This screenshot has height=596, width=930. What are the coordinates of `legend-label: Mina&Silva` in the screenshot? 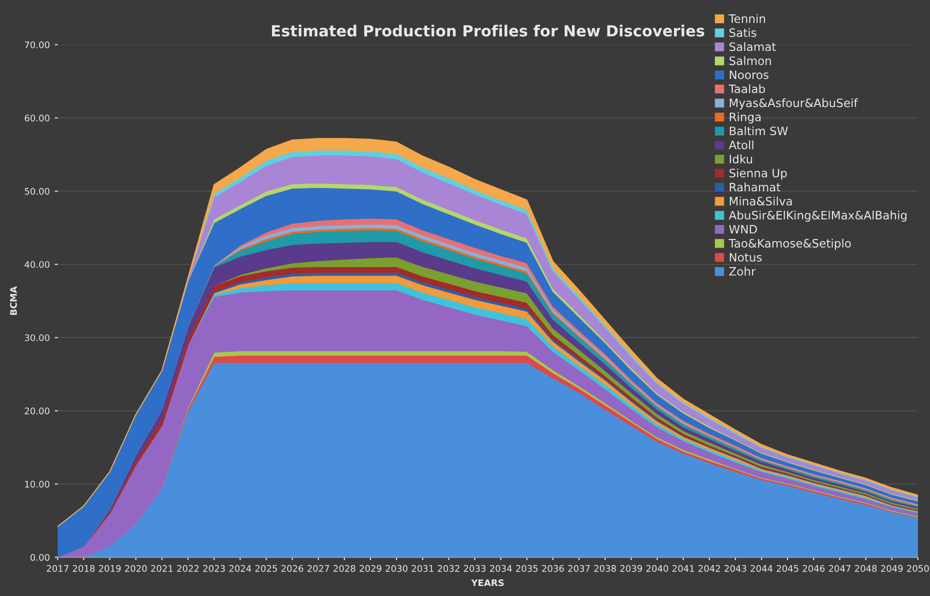 It's located at (761, 201).